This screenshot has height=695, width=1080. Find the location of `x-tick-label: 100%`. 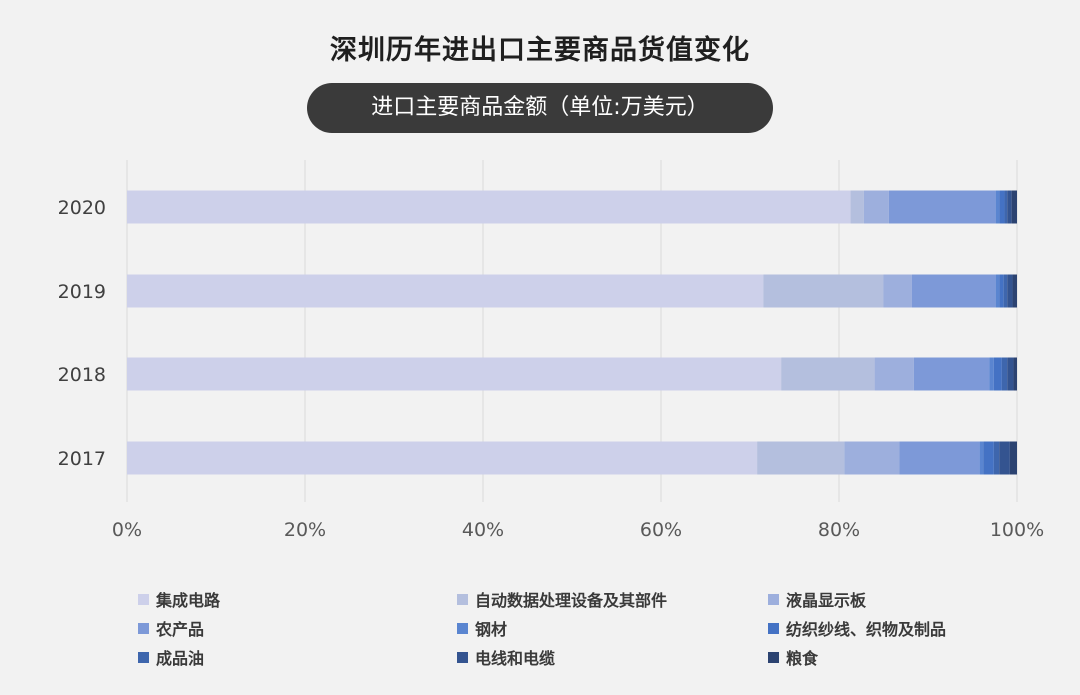

x-tick-label: 100% is located at coordinates (1017, 530).